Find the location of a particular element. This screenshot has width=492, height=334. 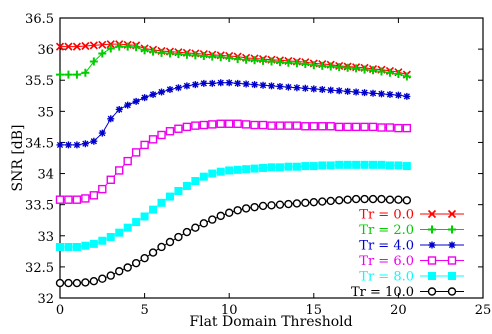

legend-entry: Tr = 8.0 is located at coordinates (411, 277).